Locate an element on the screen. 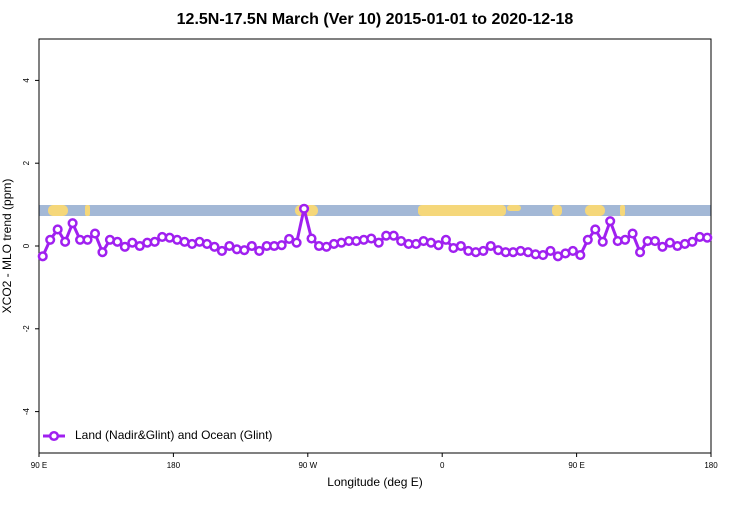  y-tick-label: -2 is located at coordinates (26, 329).